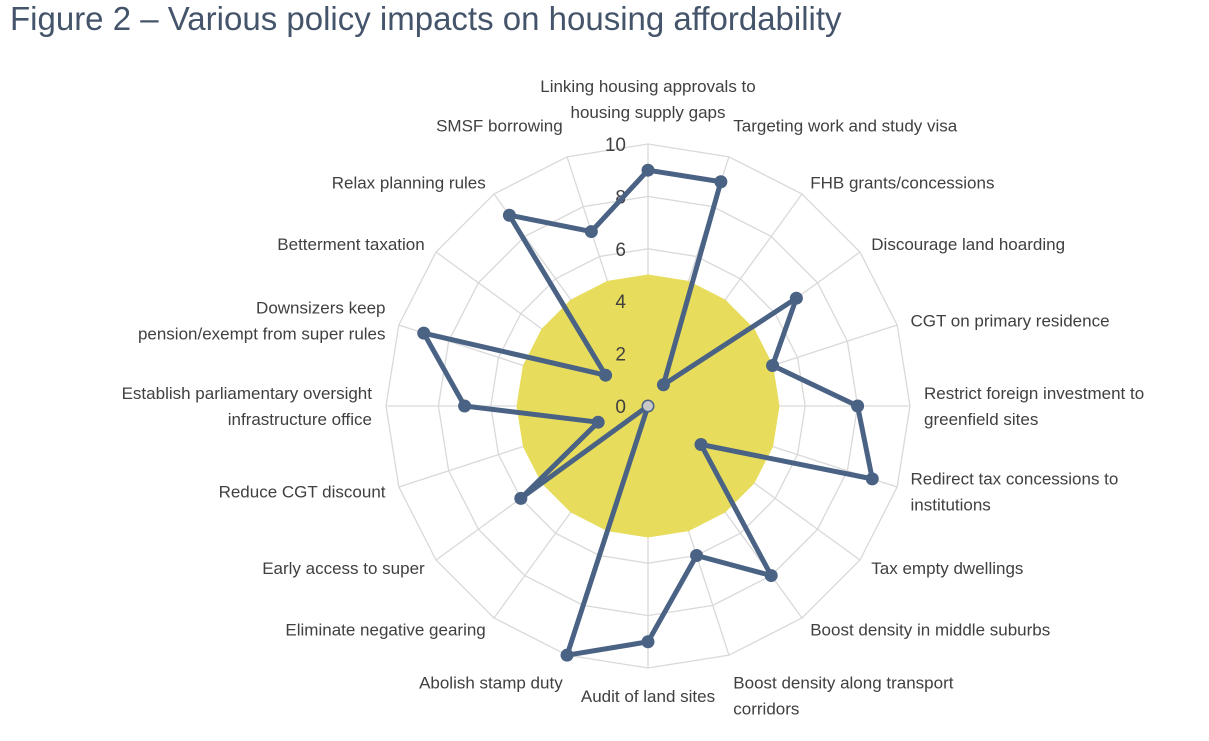  I want to click on category-label: Targeting work and study visa, so click(845, 126).